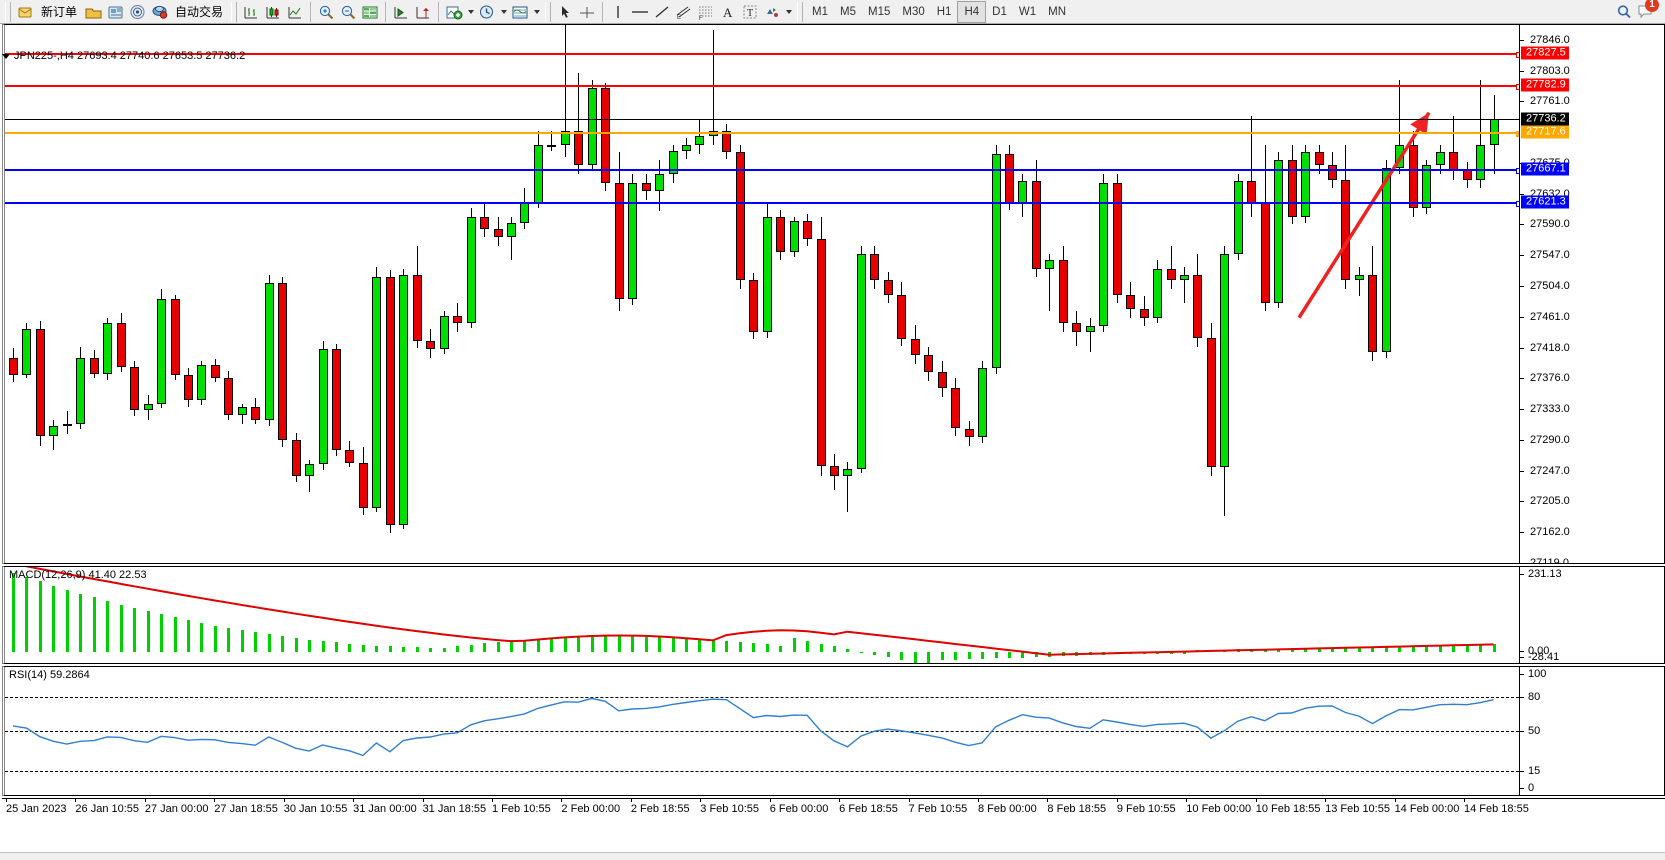 The height and width of the screenshot is (860, 1665). What do you see at coordinates (879, 11) in the screenshot?
I see `timeframe-m15: M15` at bounding box center [879, 11].